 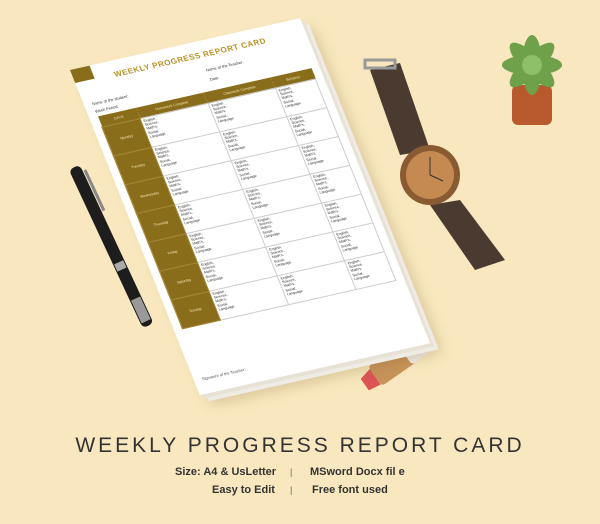 What do you see at coordinates (226, 472) in the screenshot?
I see `size-info: Size: A4 & UsLetter` at bounding box center [226, 472].